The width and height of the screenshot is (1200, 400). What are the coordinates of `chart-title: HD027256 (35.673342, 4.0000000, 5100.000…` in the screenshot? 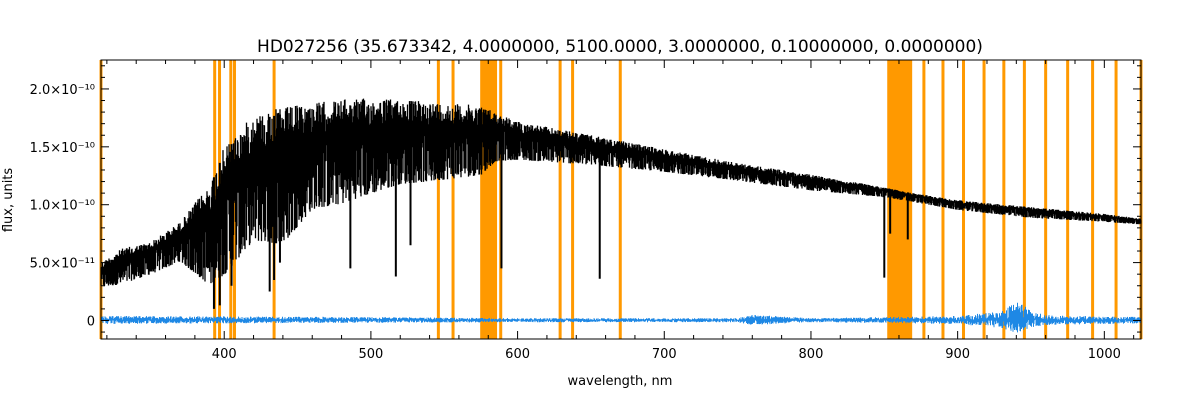 It's located at (620, 47).